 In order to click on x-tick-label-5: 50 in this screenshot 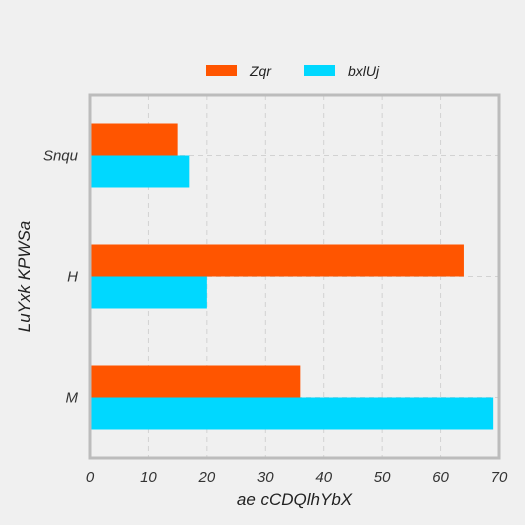, I will do `click(382, 477)`.